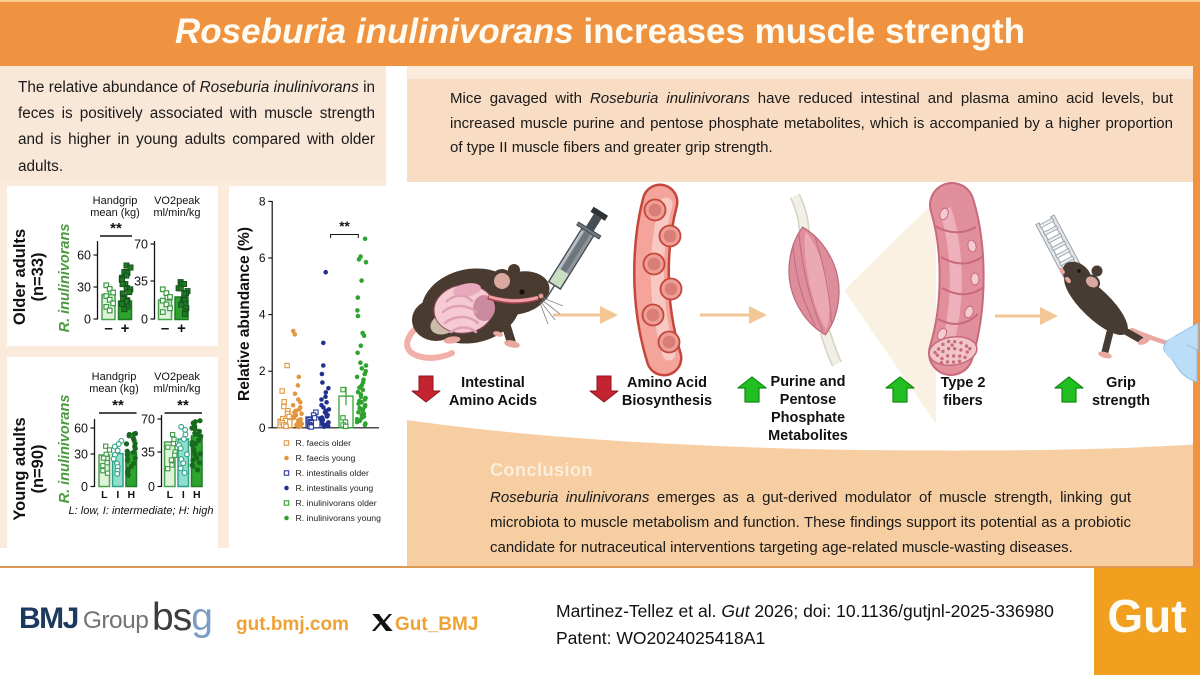 The width and height of the screenshot is (1200, 675). I want to click on svg-text: R. inulinivorans older, so click(336, 503).